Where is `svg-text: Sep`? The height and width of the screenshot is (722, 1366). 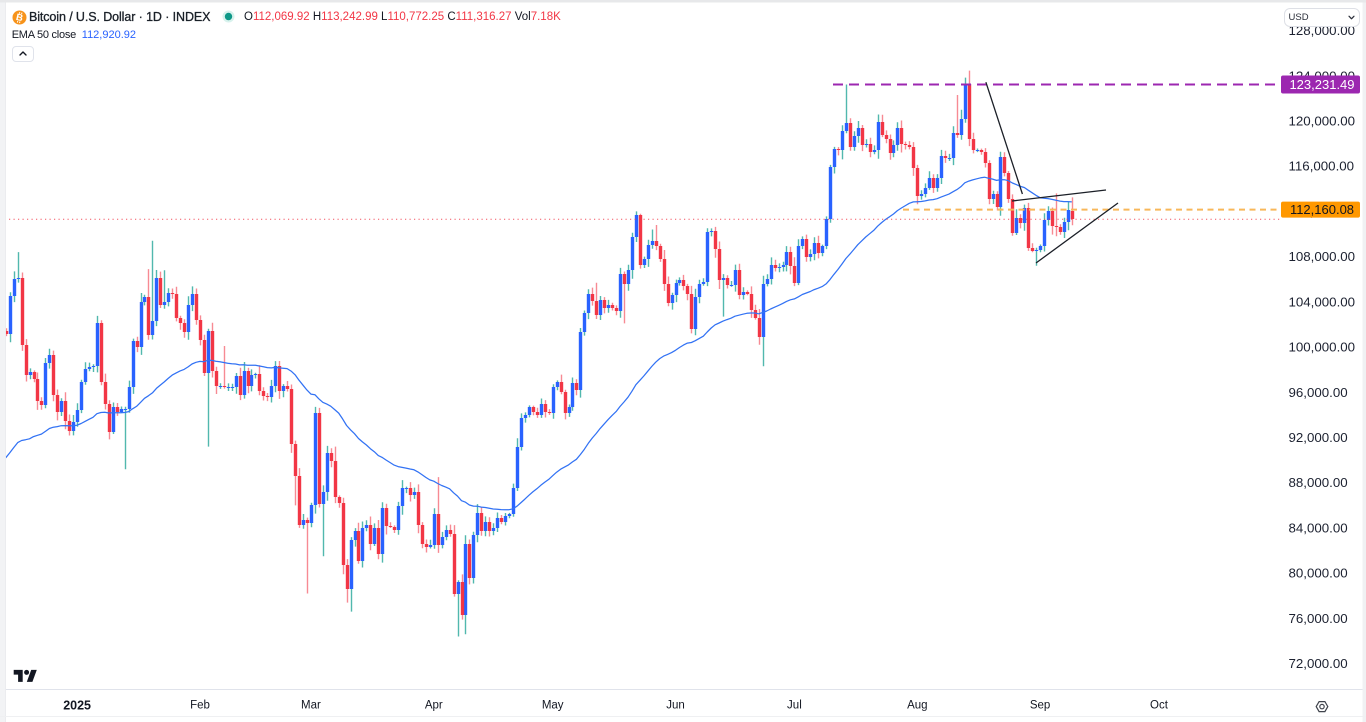
svg-text: Sep is located at coordinates (1040, 706).